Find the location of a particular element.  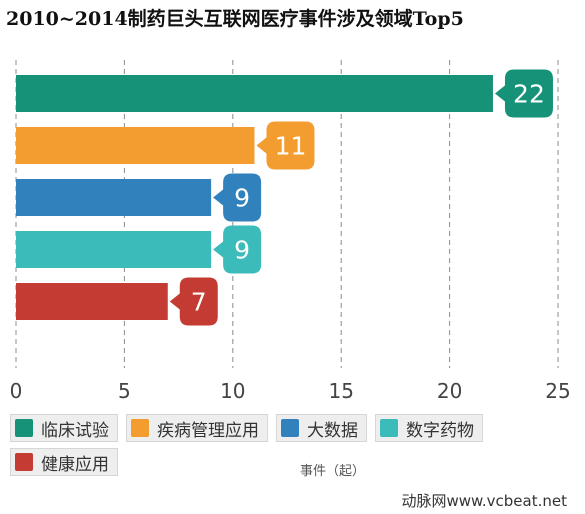

legend-item: 疾病管理应用 is located at coordinates (197, 428).